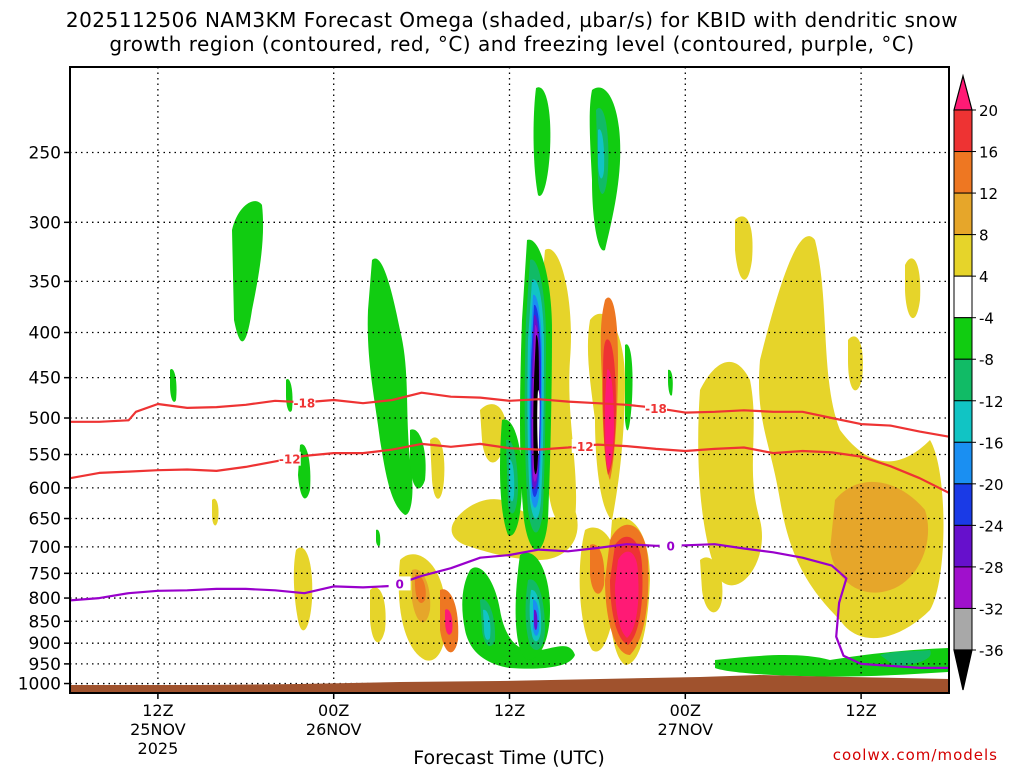 The height and width of the screenshot is (768, 1024). What do you see at coordinates (45, 379) in the screenshot?
I see `y-tick-label: 450` at bounding box center [45, 379].